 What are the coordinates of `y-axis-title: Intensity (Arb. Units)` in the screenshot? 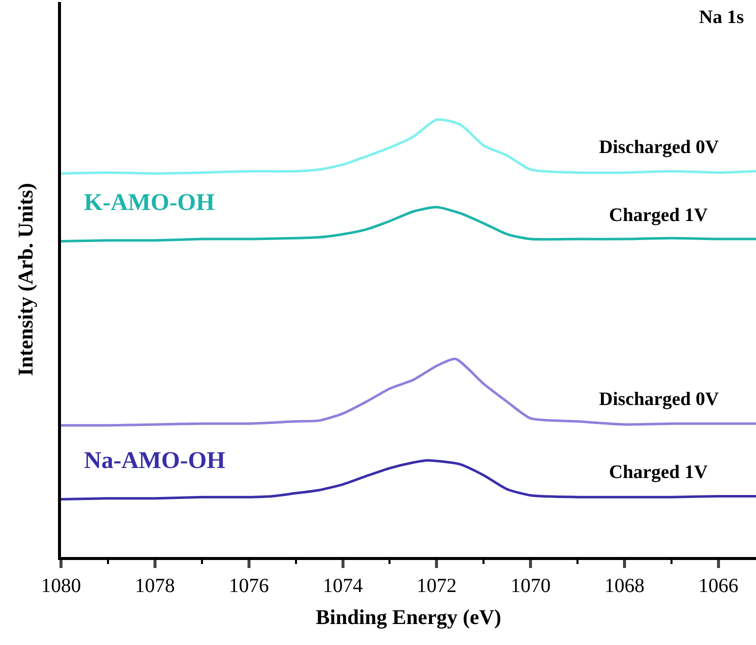 It's located at (25, 279).